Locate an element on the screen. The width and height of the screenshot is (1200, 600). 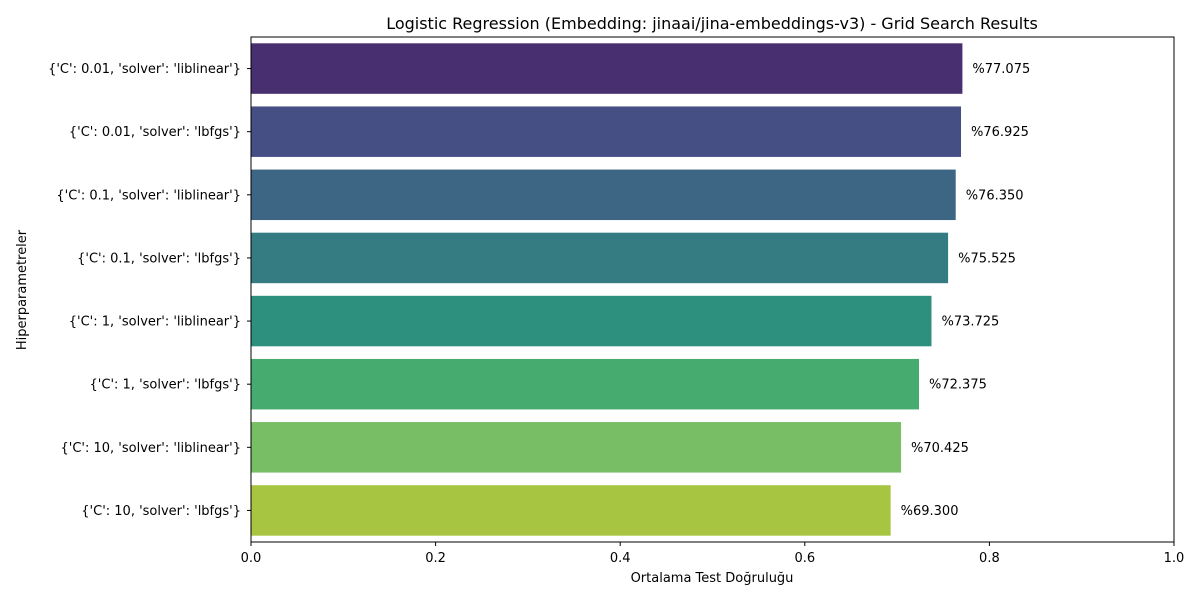
y-tick-label: {'C': 0.01, 'solver': 'liblinear'} is located at coordinates (144, 69).